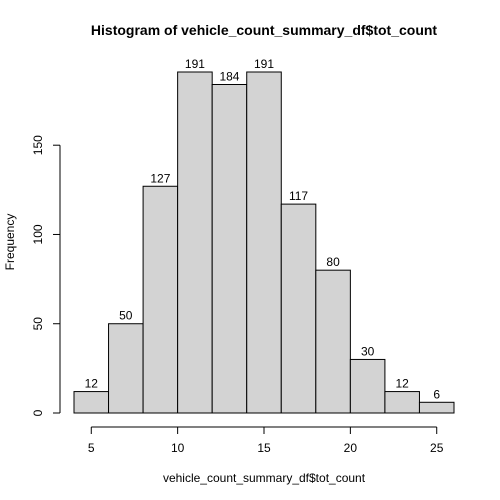 Image resolution: width=500 pixels, height=500 pixels. What do you see at coordinates (436, 394) in the screenshot?
I see `bar-count-label: 6` at bounding box center [436, 394].